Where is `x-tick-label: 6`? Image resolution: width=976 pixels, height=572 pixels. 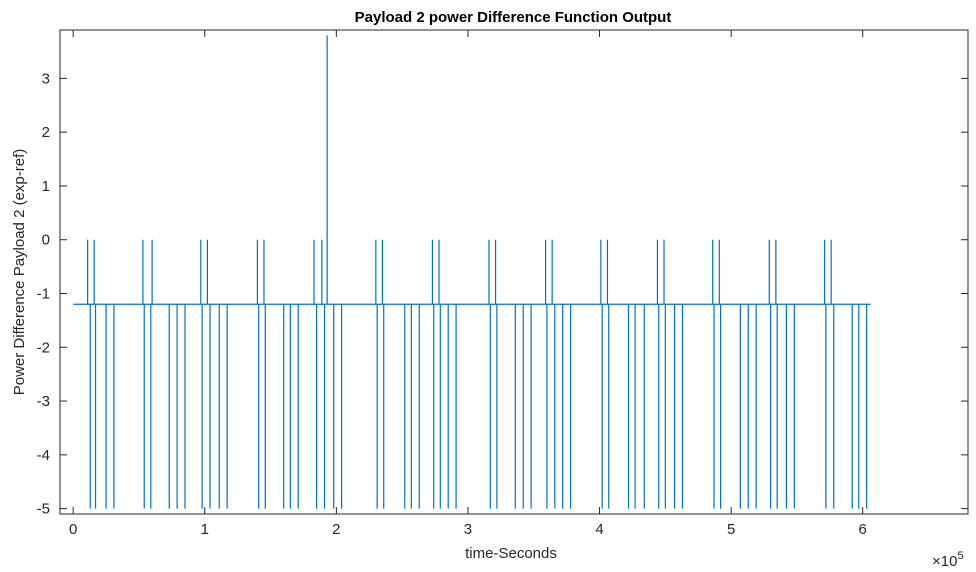 x-tick-label: 6 is located at coordinates (863, 529).